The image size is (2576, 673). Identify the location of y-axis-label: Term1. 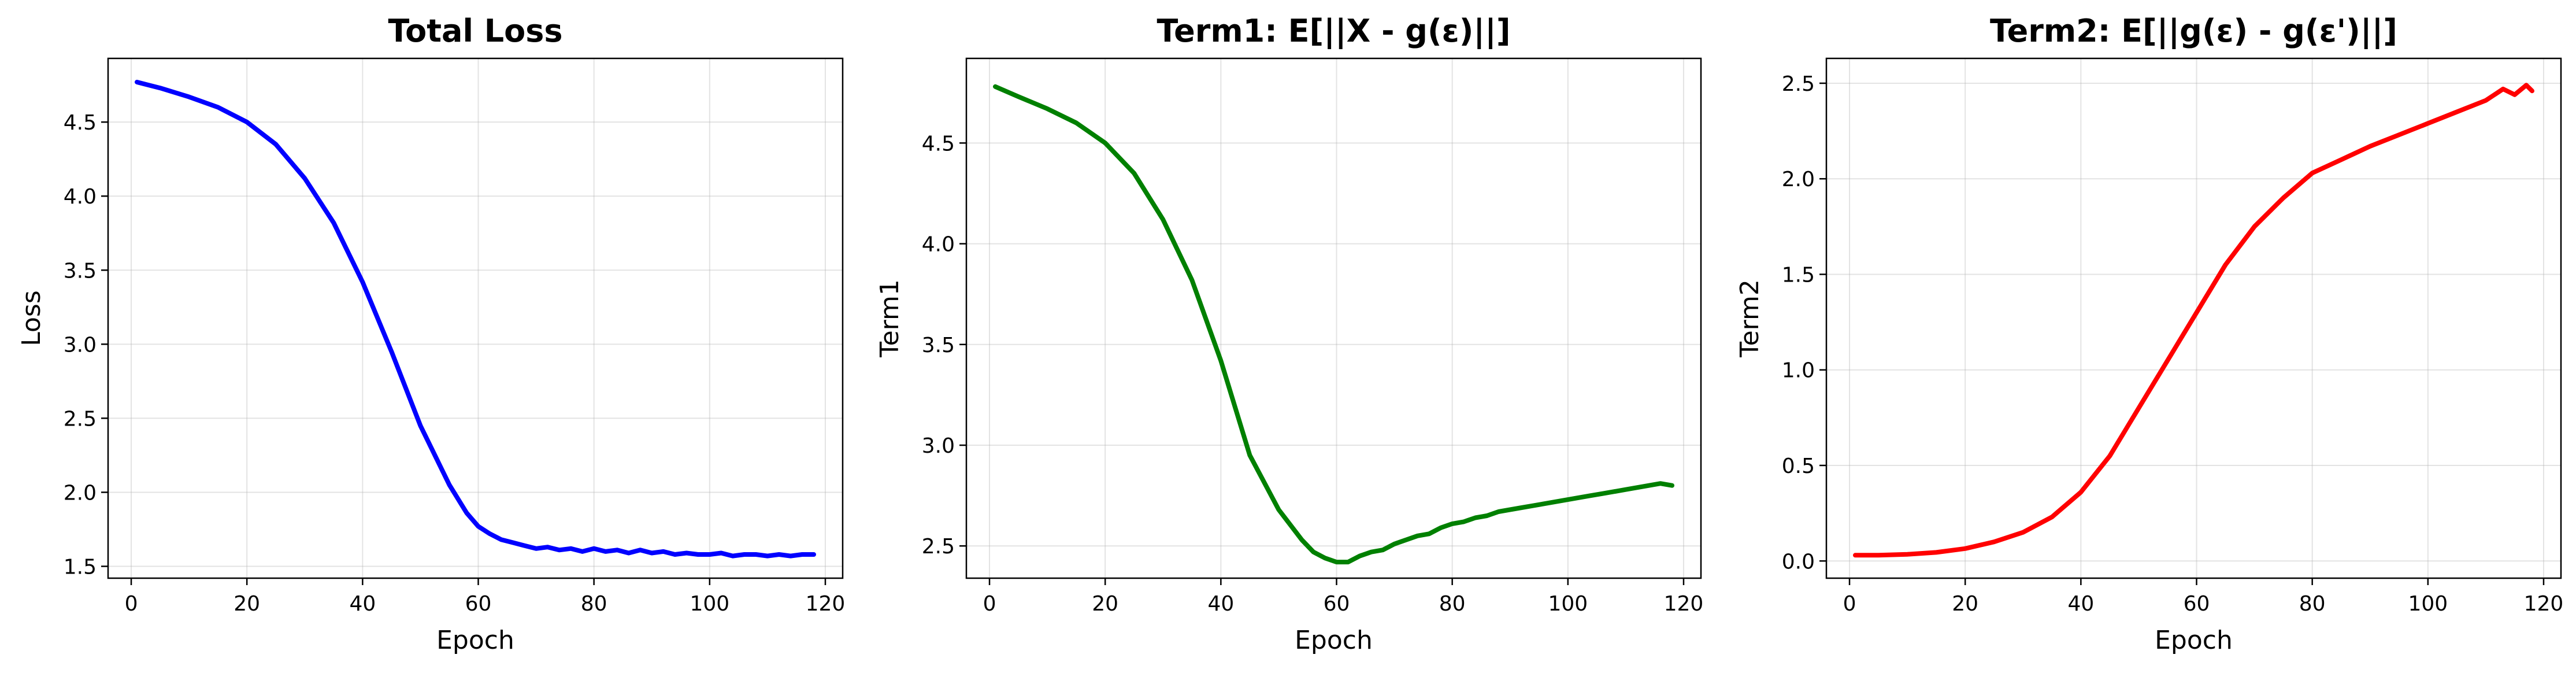
(890, 319).